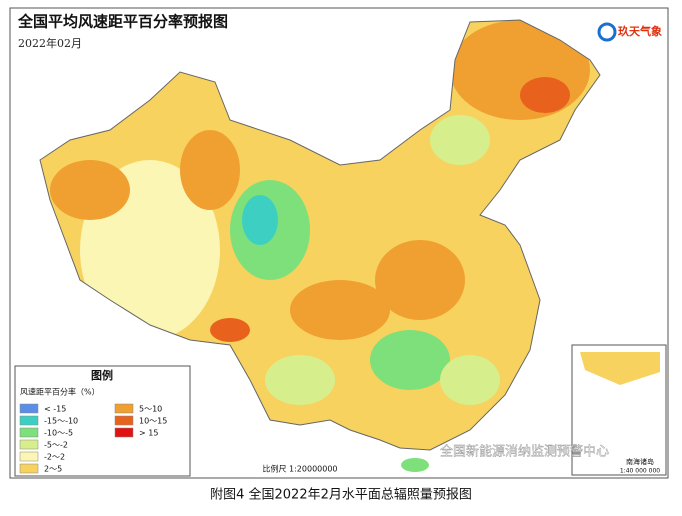 This screenshot has height=516, width=682. Describe the element at coordinates (50, 43) in the screenshot. I see `subtitle: 2022年02月` at that location.